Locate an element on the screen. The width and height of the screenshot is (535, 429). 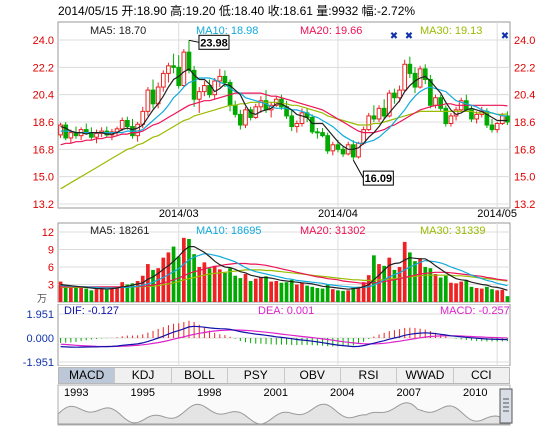
dif-line is located at coordinates (284, 336).